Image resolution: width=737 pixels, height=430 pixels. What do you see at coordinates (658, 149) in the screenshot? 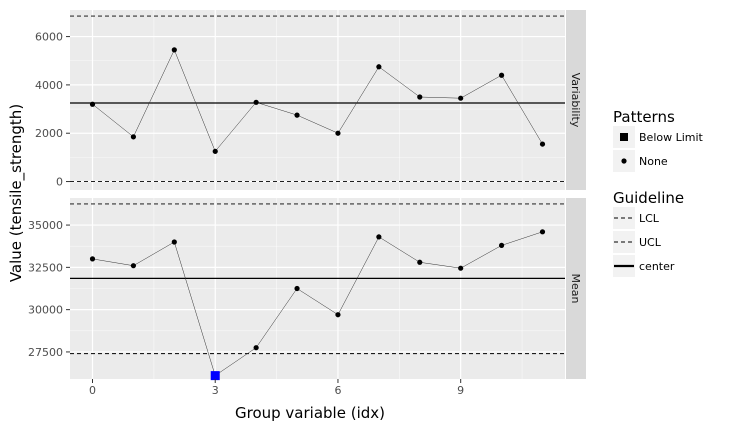
I see `legend-patterns-items: Below Limit None` at bounding box center [658, 149].